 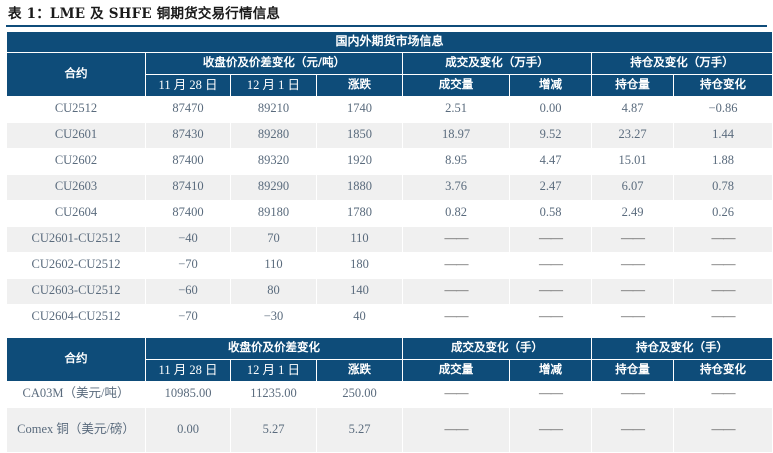 I want to click on cell-openinterest-change: 0.78, so click(x=723, y=187).